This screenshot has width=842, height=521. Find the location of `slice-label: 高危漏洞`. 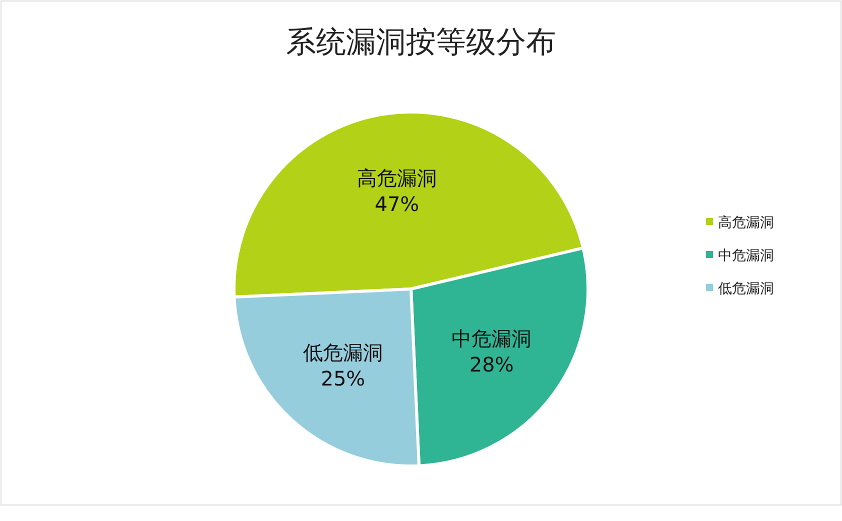

slice-label: 高危漏洞 is located at coordinates (396, 178).